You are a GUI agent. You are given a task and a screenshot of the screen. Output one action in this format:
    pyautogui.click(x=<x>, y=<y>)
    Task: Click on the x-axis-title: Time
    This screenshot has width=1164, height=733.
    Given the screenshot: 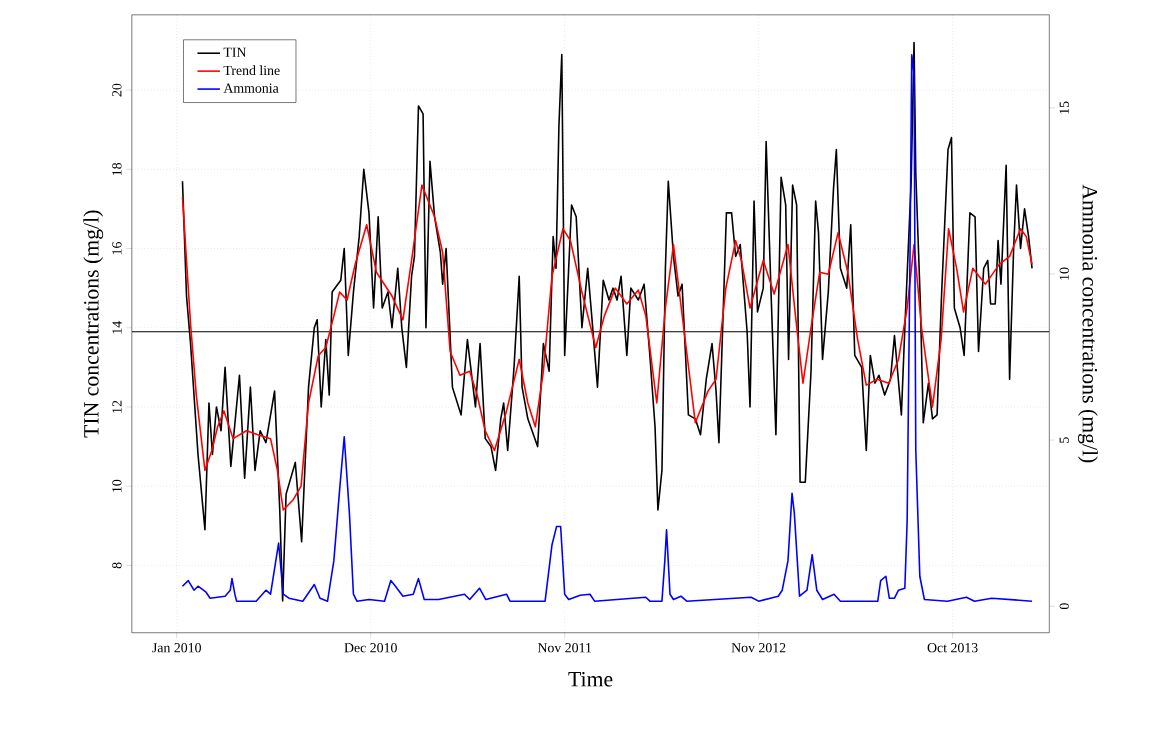 What is the action you would take?
    pyautogui.click(x=590, y=679)
    